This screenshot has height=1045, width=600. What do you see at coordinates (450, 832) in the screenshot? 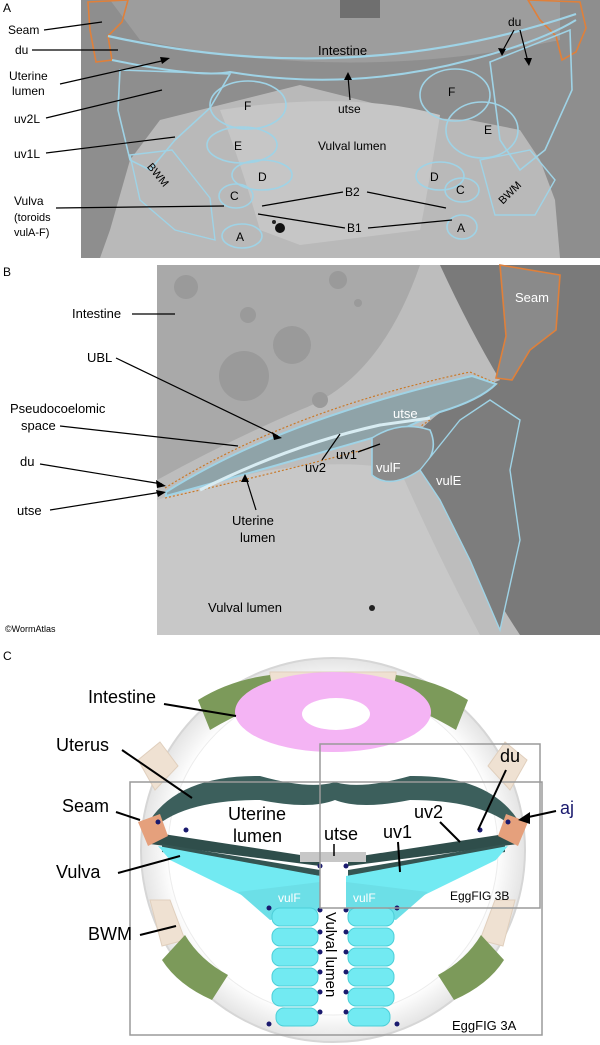
I see `panel-c-leader-uv2` at bounding box center [450, 832].